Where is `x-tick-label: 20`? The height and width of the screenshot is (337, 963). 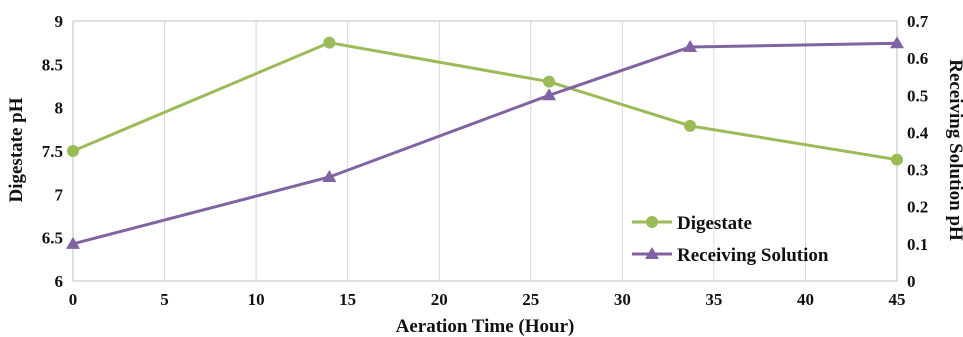 x-tick-label: 20 is located at coordinates (439, 299).